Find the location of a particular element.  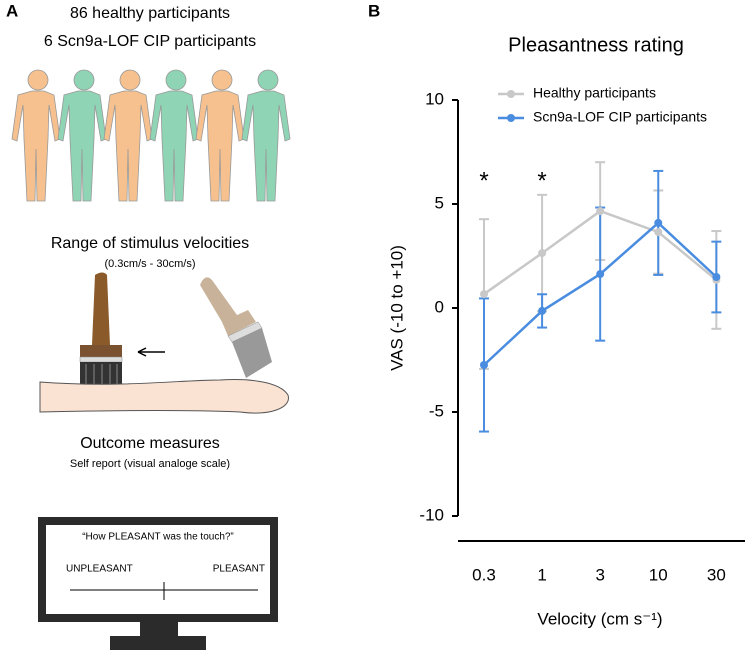

x-axis-title: Velocity (cm s⁻¹) is located at coordinates (599, 618).